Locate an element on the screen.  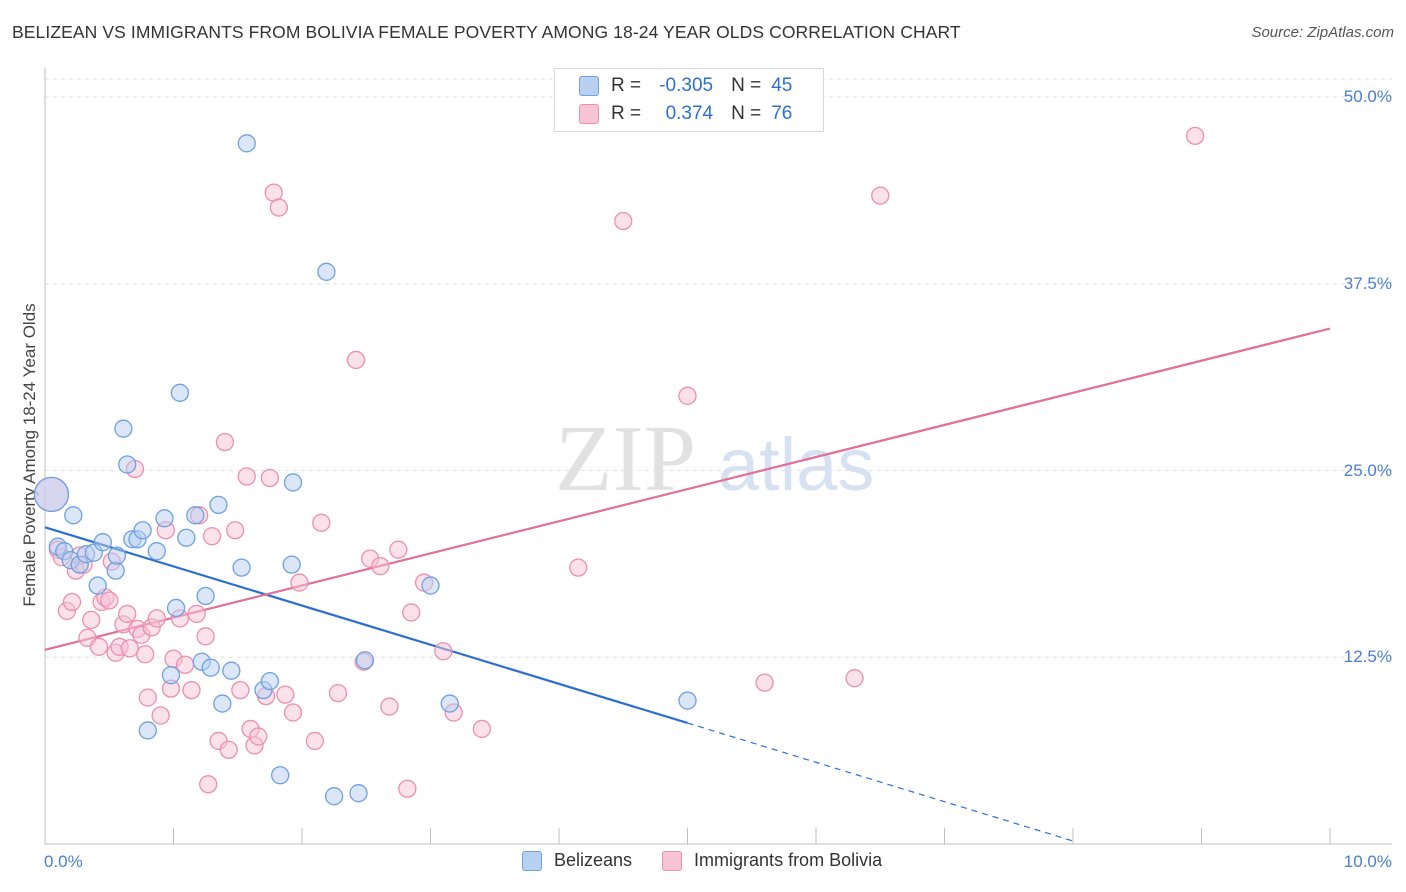
belizeans-legend-swatch is located at coordinates (532, 860).